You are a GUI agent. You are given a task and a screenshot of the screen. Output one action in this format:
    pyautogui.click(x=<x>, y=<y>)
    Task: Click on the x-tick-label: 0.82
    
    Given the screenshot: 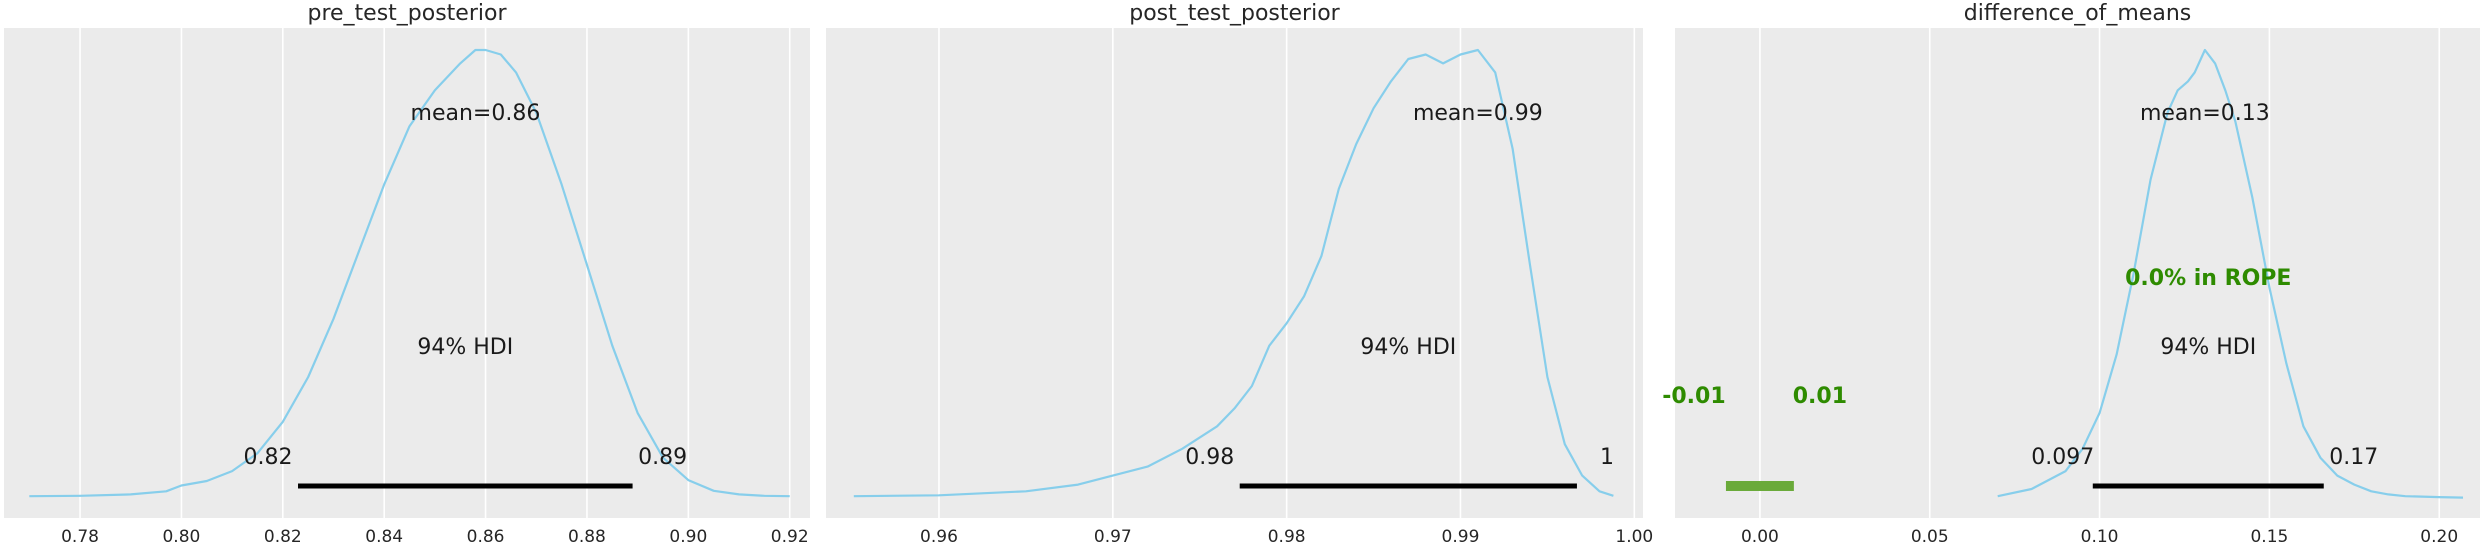 What is the action you would take?
    pyautogui.click(x=283, y=537)
    